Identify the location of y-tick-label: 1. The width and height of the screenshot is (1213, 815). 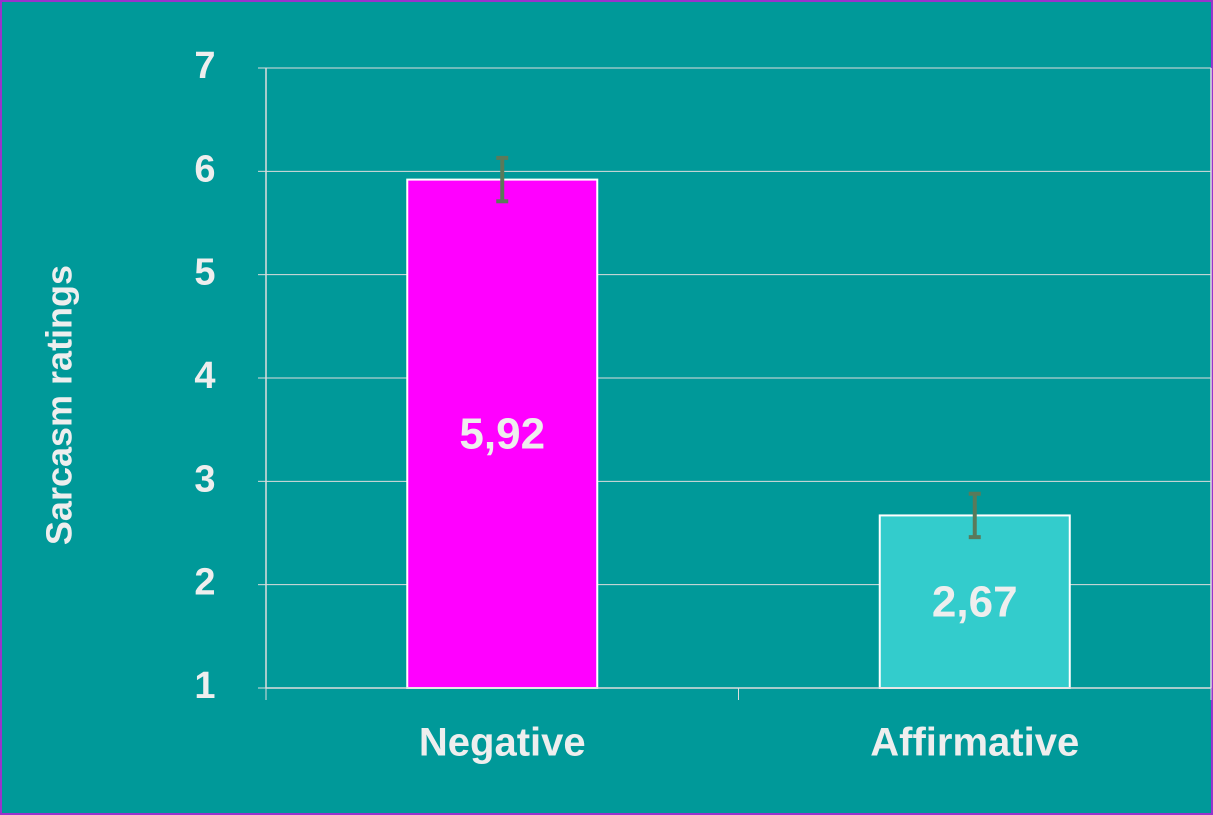
(204, 686).